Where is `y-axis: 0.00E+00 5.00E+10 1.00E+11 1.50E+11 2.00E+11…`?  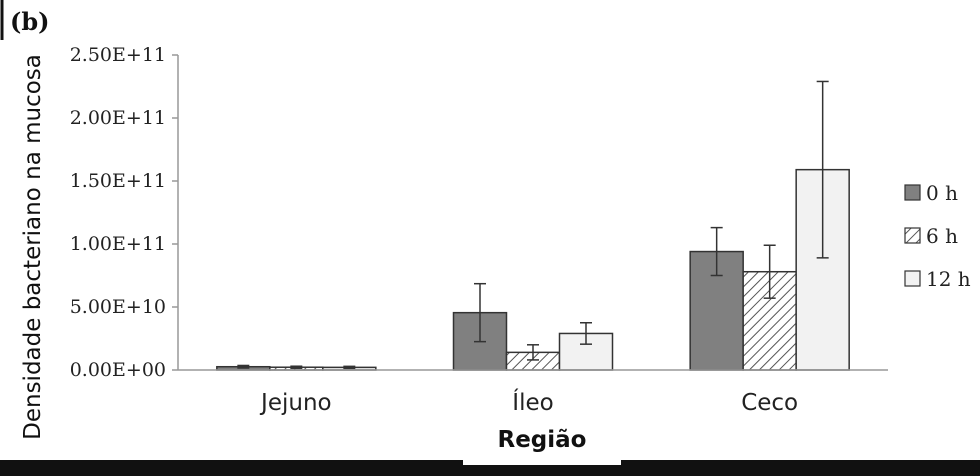
y-axis: 0.00E+00 5.00E+10 1.00E+11 1.50E+11 2.00E+11… is located at coordinates (124, 212).